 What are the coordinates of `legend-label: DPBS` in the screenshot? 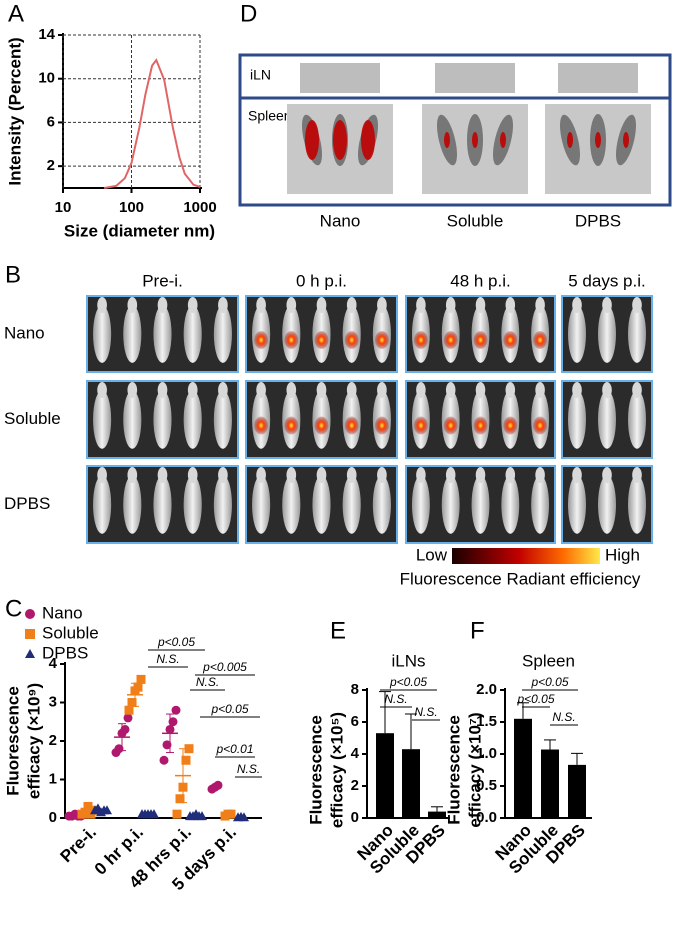 It's located at (65, 652).